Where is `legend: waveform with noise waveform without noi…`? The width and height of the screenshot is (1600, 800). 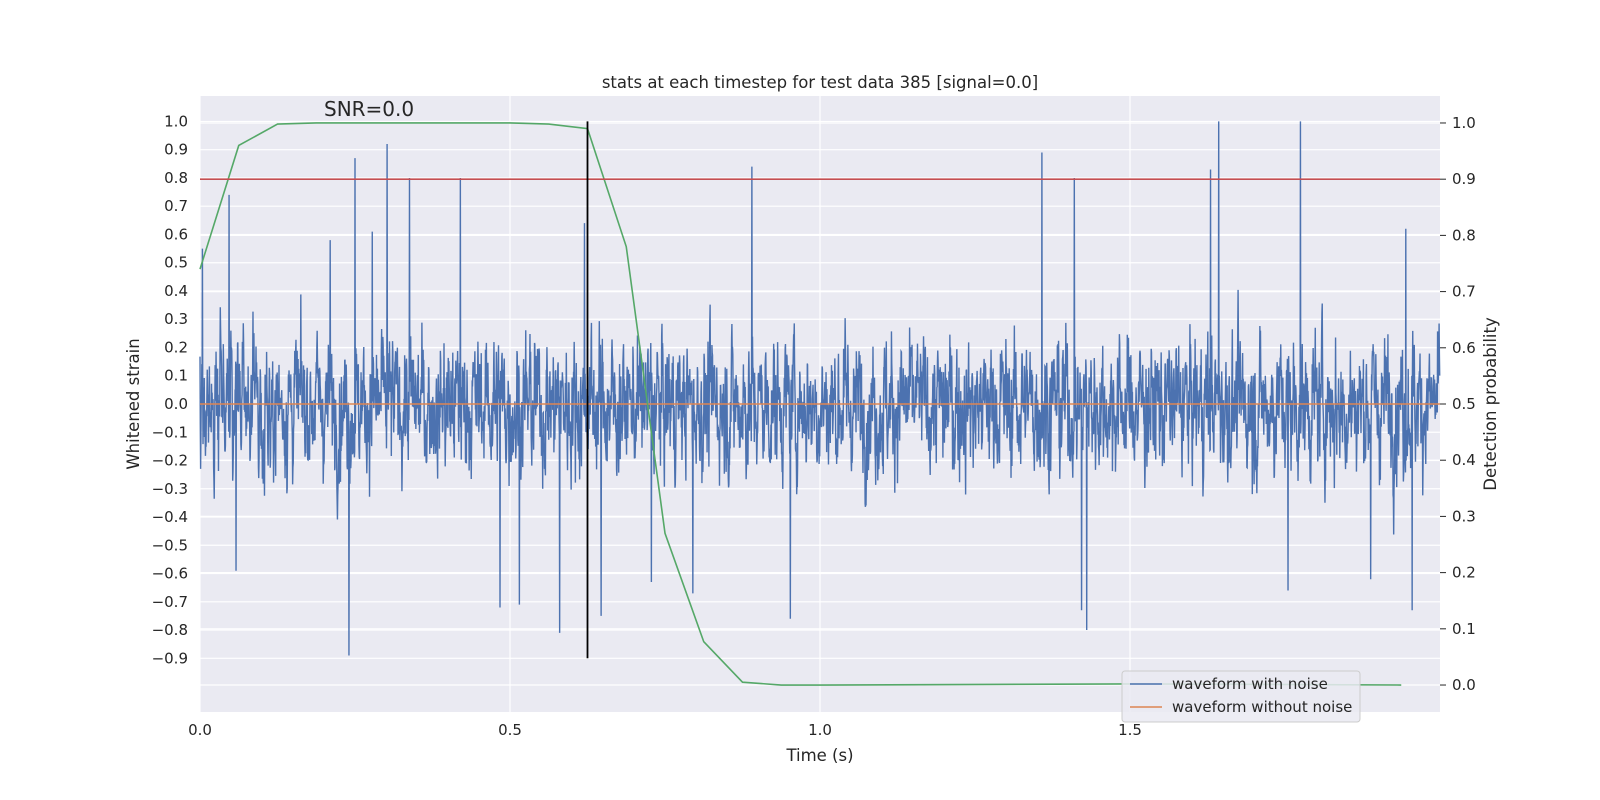 legend: waveform with noise waveform without noi… is located at coordinates (1241, 696).